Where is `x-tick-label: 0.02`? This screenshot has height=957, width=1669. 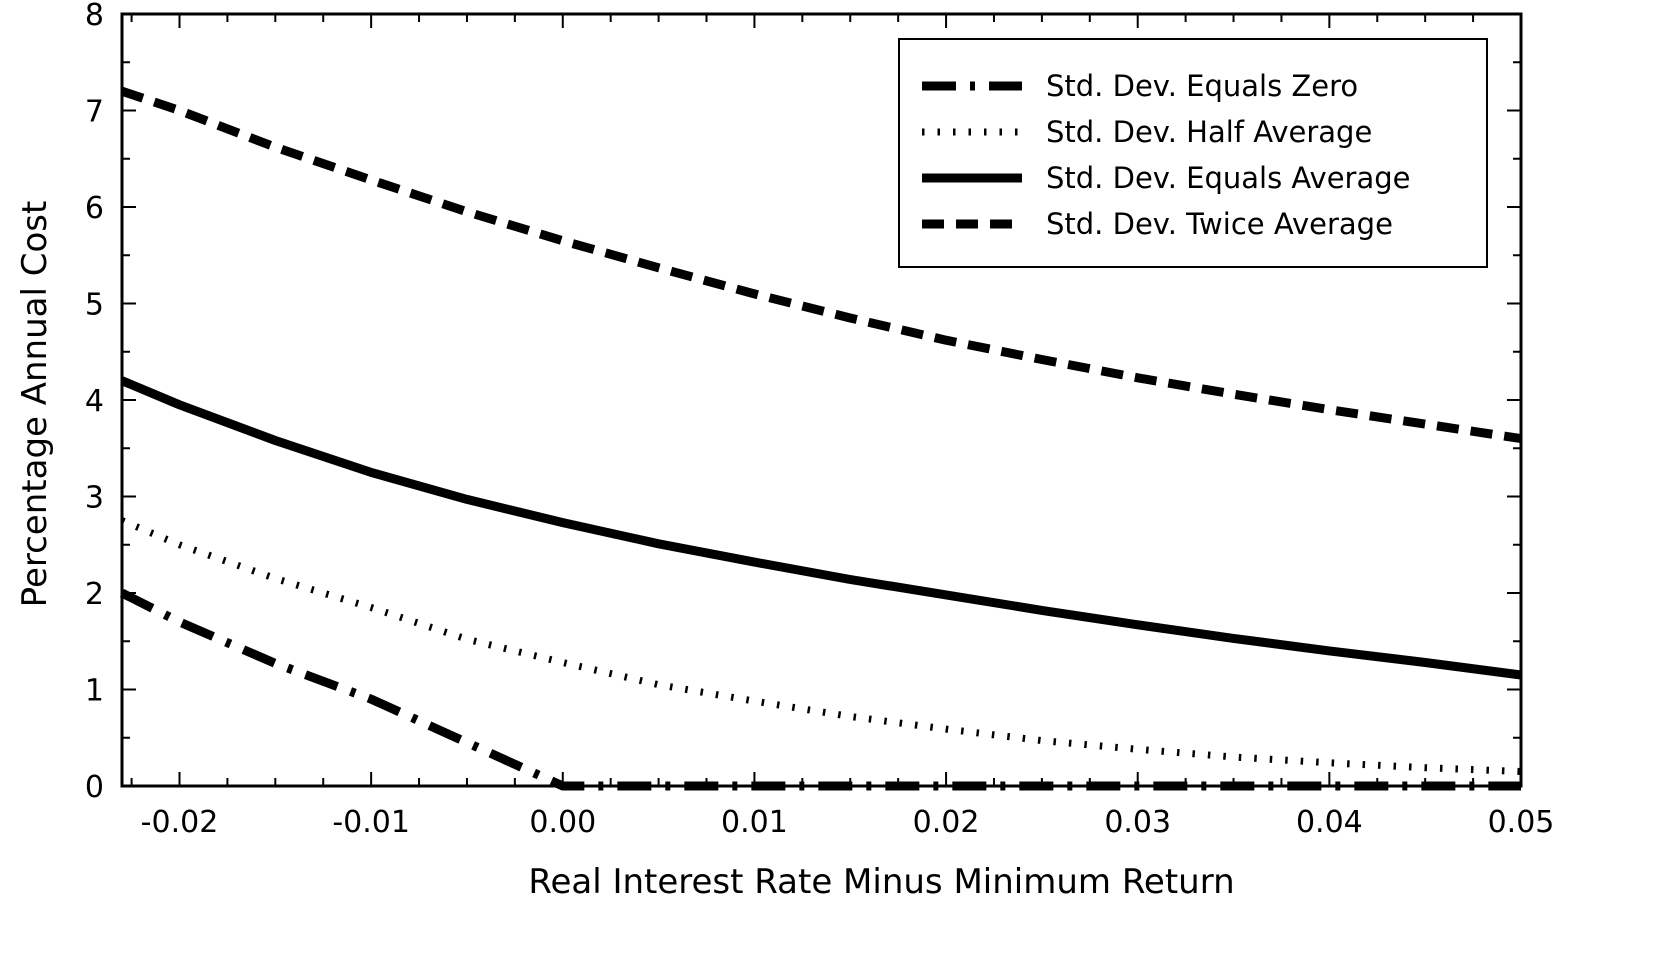 x-tick-label: 0.02 is located at coordinates (946, 822).